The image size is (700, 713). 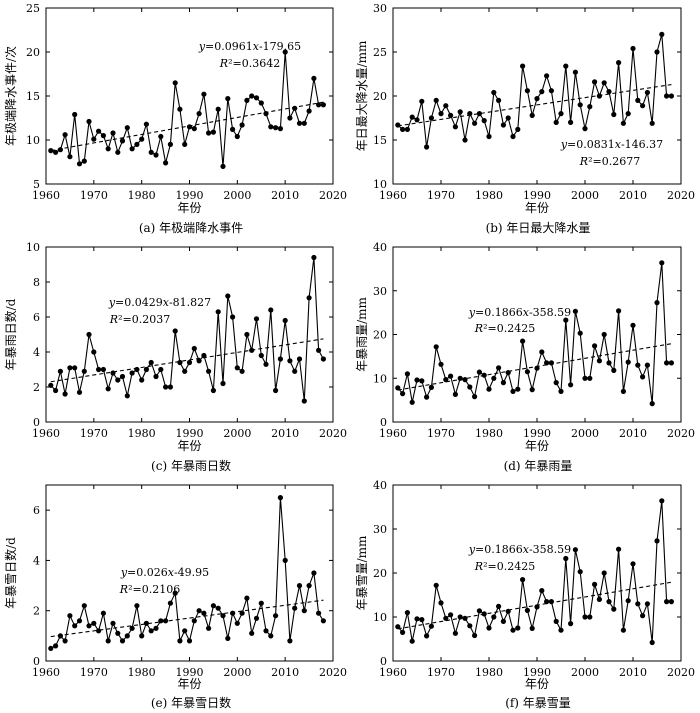 I want to click on y-tick-label: 30, so click(x=380, y=529).